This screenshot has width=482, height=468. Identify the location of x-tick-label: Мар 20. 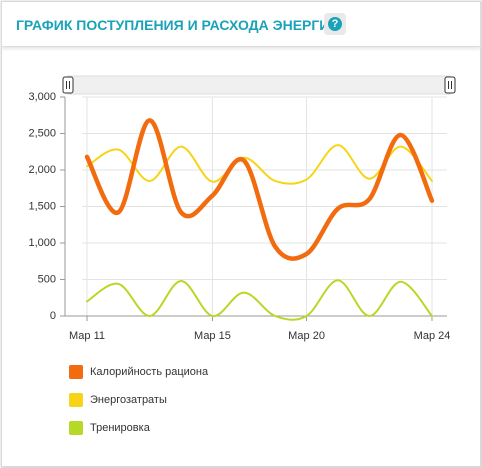
(306, 336).